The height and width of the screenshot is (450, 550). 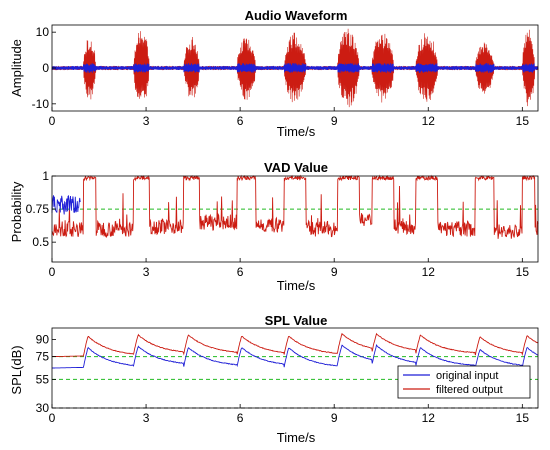 What do you see at coordinates (38, 209) in the screenshot?
I see `y-tick-label: 0.75` at bounding box center [38, 209].